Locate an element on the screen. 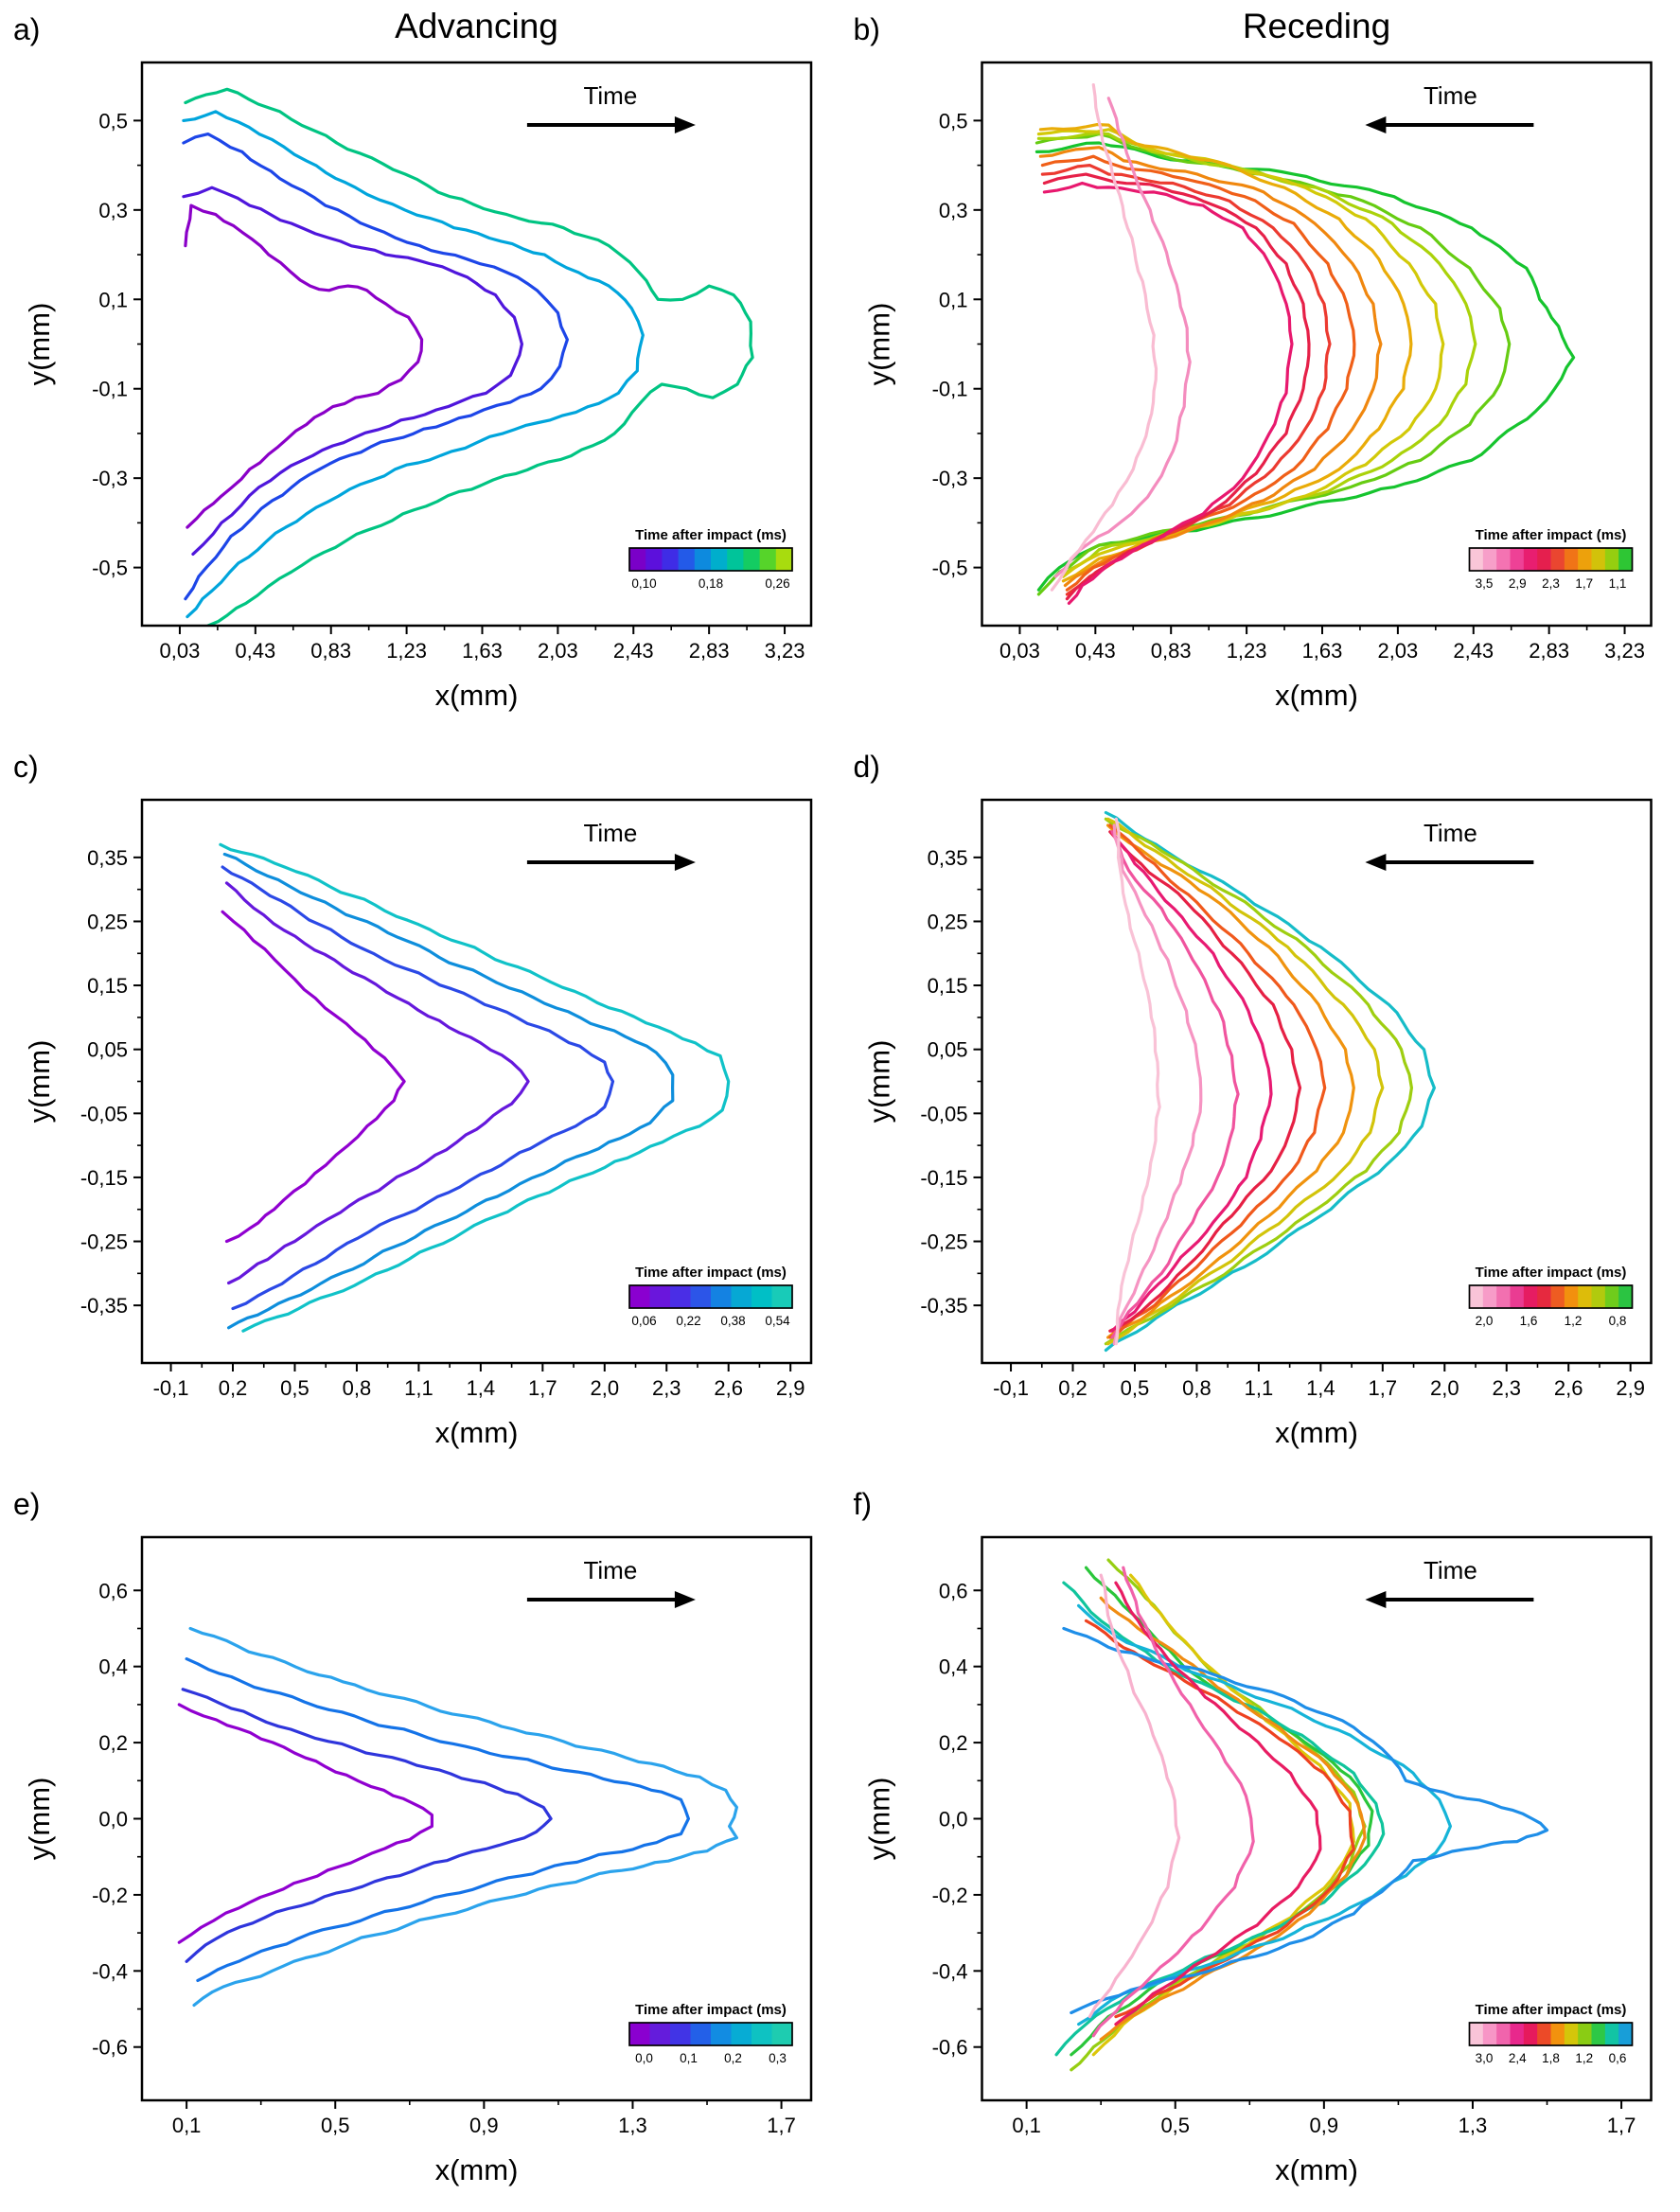  legend-tick-label: 0,10 is located at coordinates (643, 583).